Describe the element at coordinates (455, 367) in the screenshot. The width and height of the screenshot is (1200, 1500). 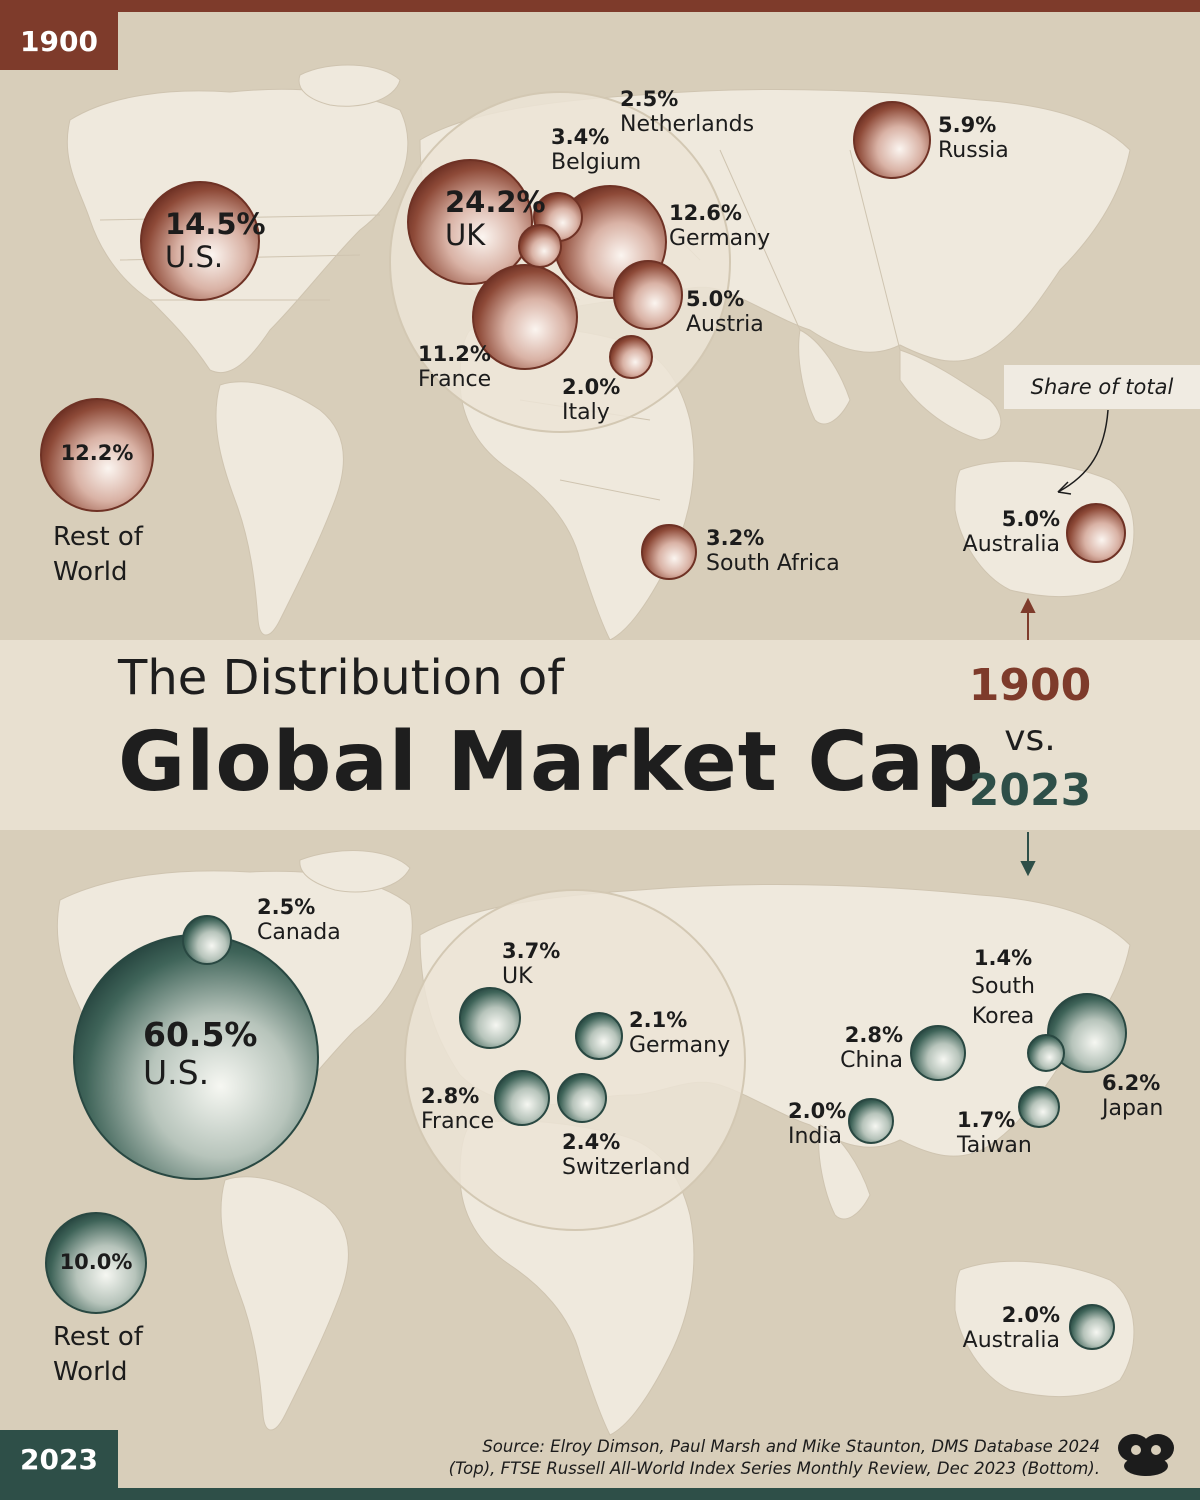
I see `label-1900-france: 11.2% France` at that location.